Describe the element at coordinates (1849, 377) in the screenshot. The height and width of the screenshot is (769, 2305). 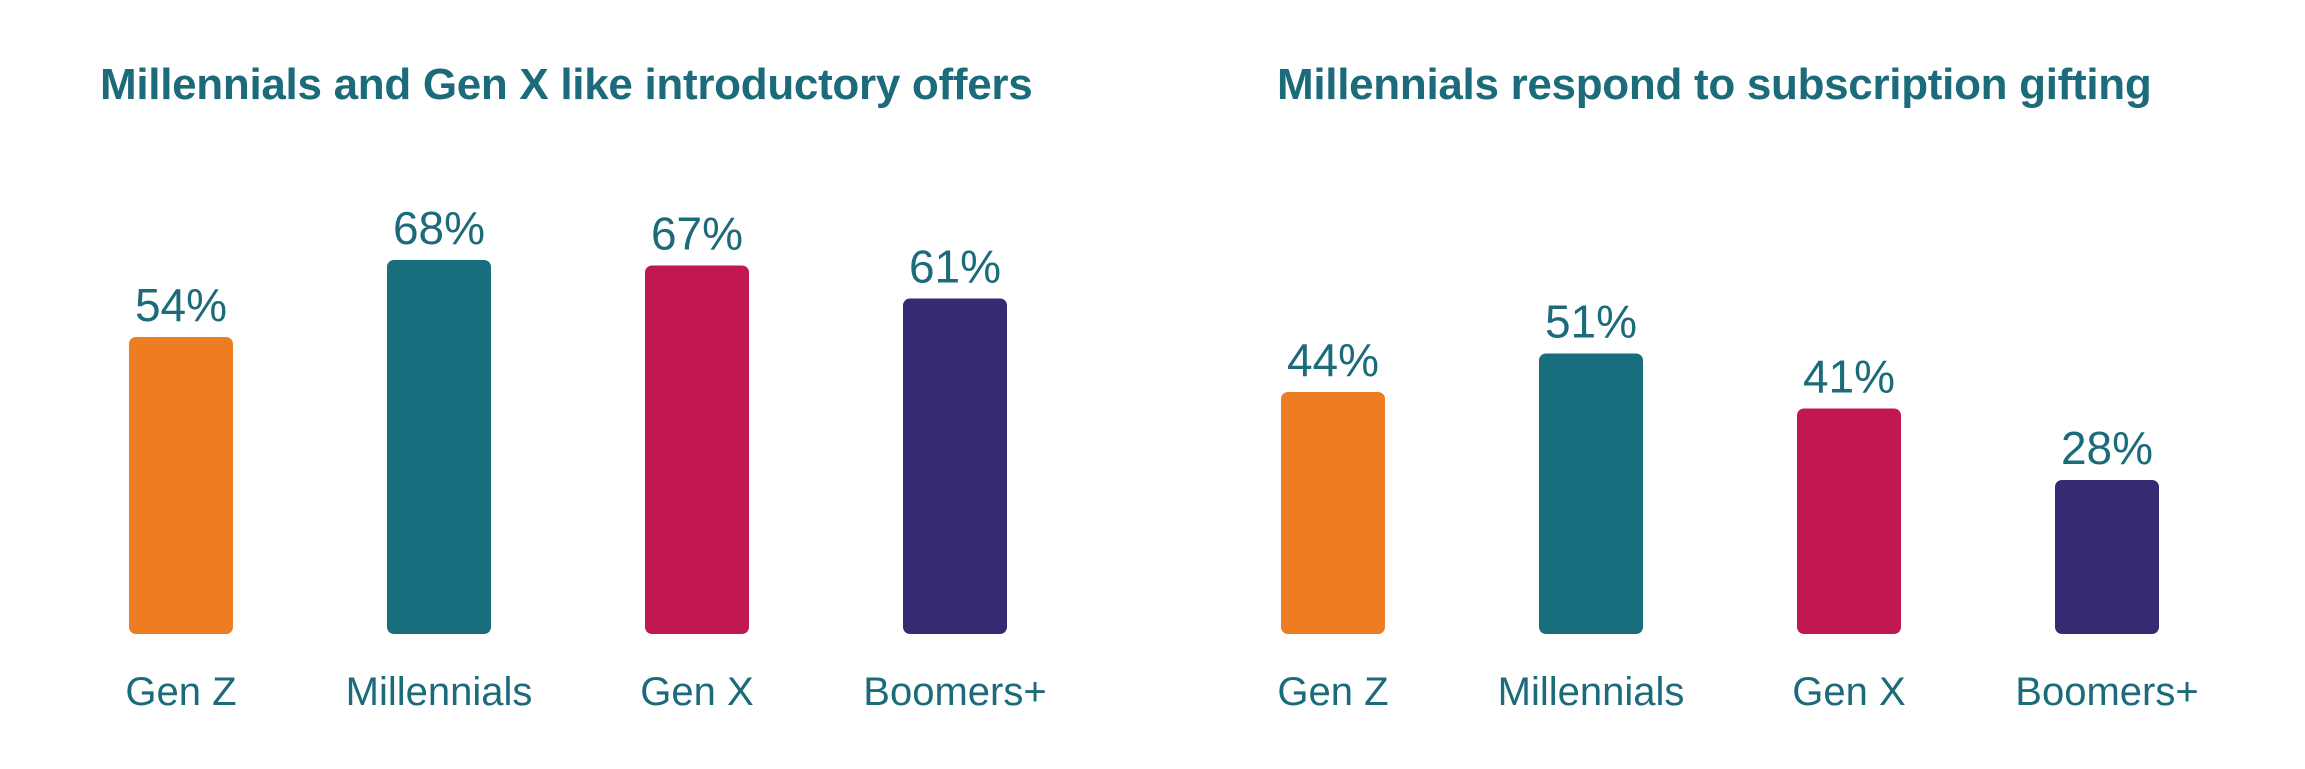
I see `value-label-gen-x: 41%` at that location.